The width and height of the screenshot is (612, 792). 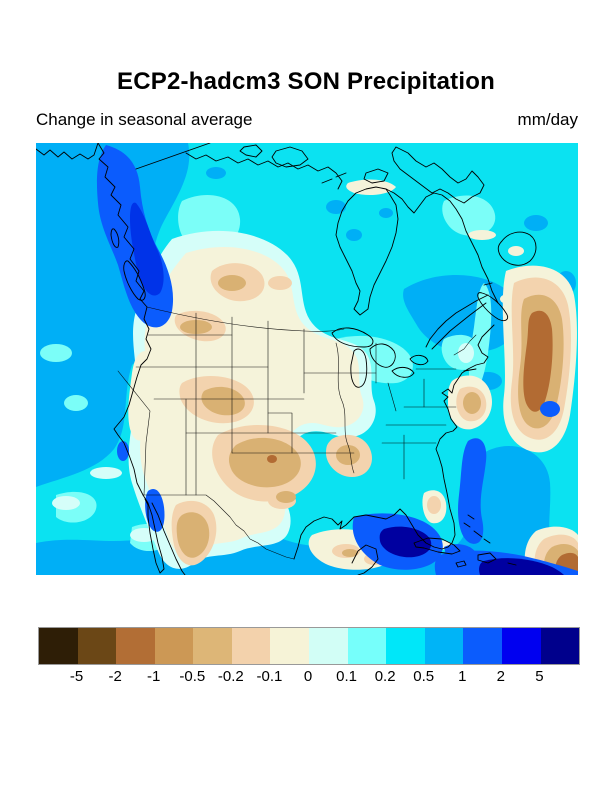 What do you see at coordinates (154, 676) in the screenshot?
I see `colorbar-tick-label: -1` at bounding box center [154, 676].